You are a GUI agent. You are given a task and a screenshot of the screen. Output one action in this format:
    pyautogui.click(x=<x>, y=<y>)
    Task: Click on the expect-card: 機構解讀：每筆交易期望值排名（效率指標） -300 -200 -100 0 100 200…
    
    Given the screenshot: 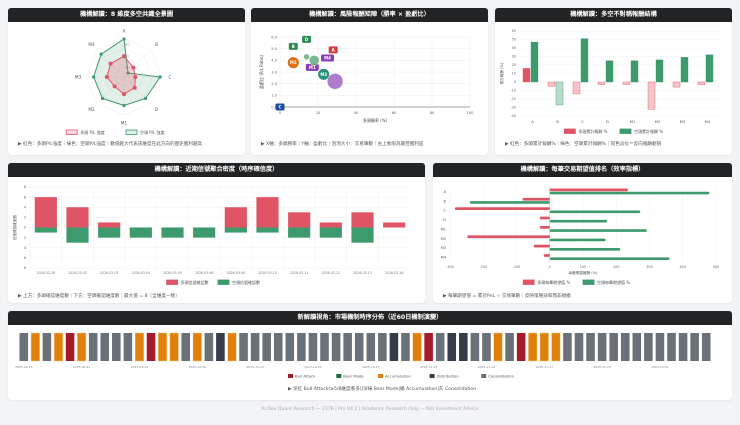 What is the action you would take?
    pyautogui.click(x=582, y=233)
    